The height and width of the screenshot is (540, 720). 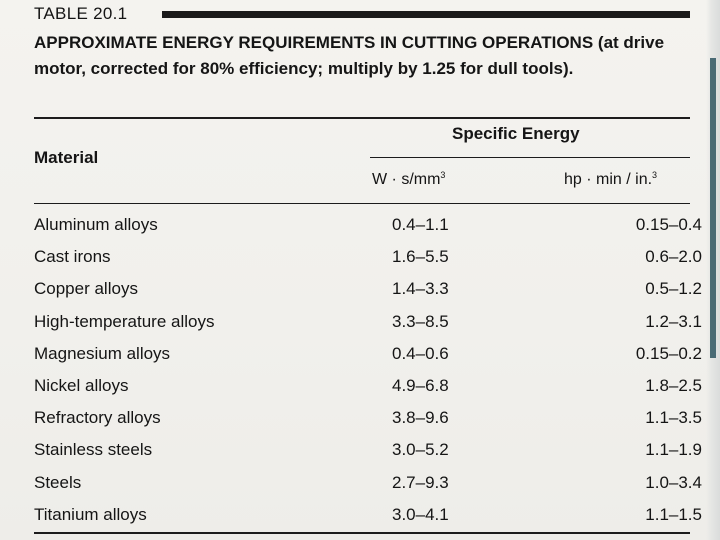 What do you see at coordinates (713, 208) in the screenshot?
I see `side-tab` at bounding box center [713, 208].